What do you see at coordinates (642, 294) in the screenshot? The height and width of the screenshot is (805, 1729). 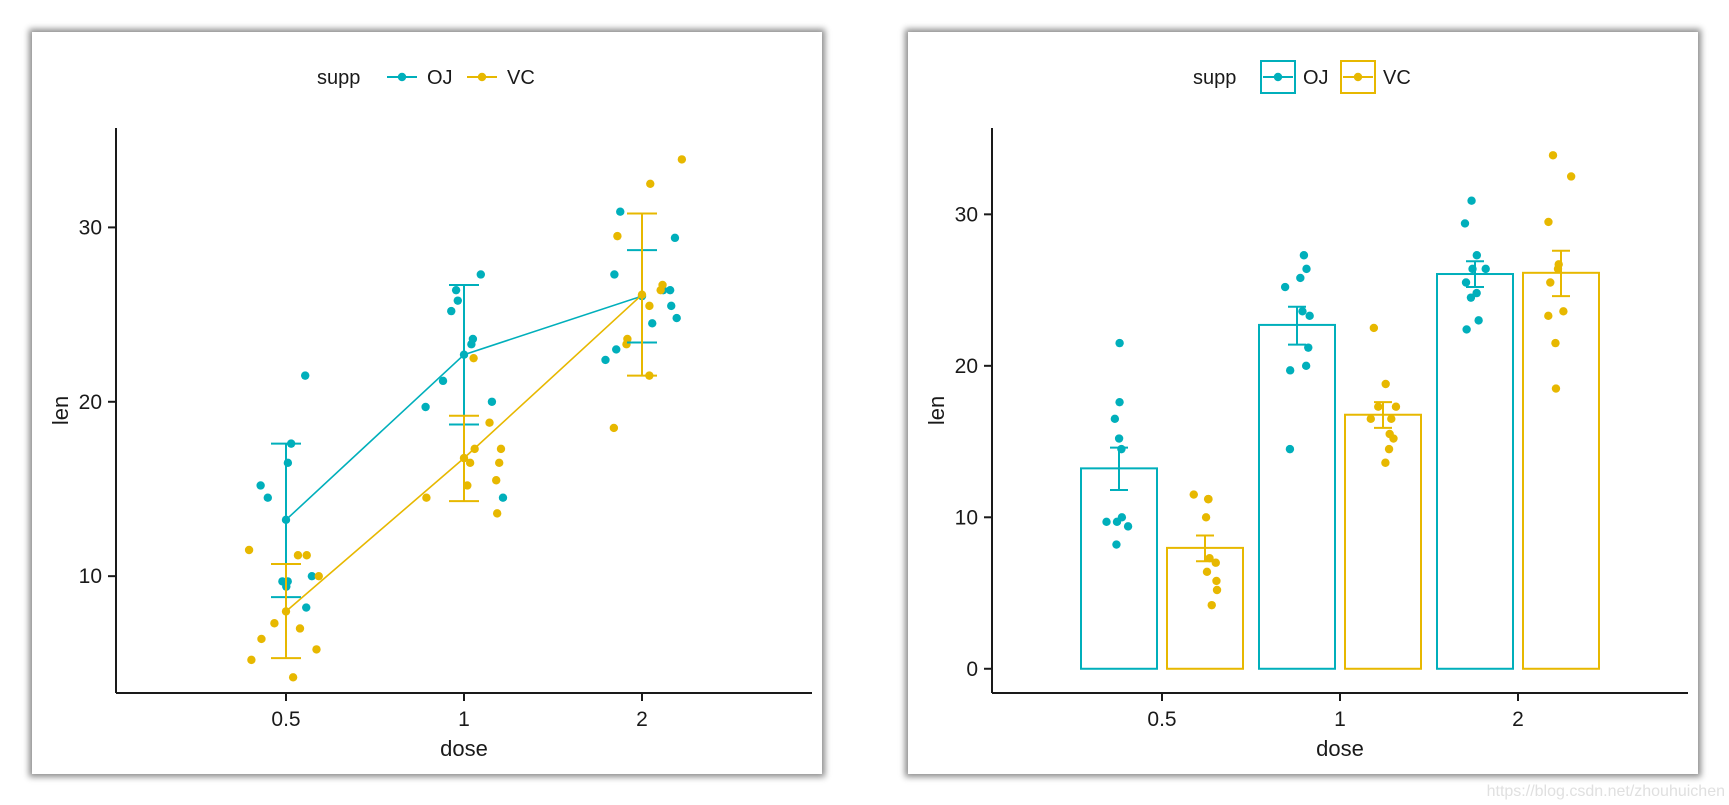 I see `mean-point-vc` at bounding box center [642, 294].